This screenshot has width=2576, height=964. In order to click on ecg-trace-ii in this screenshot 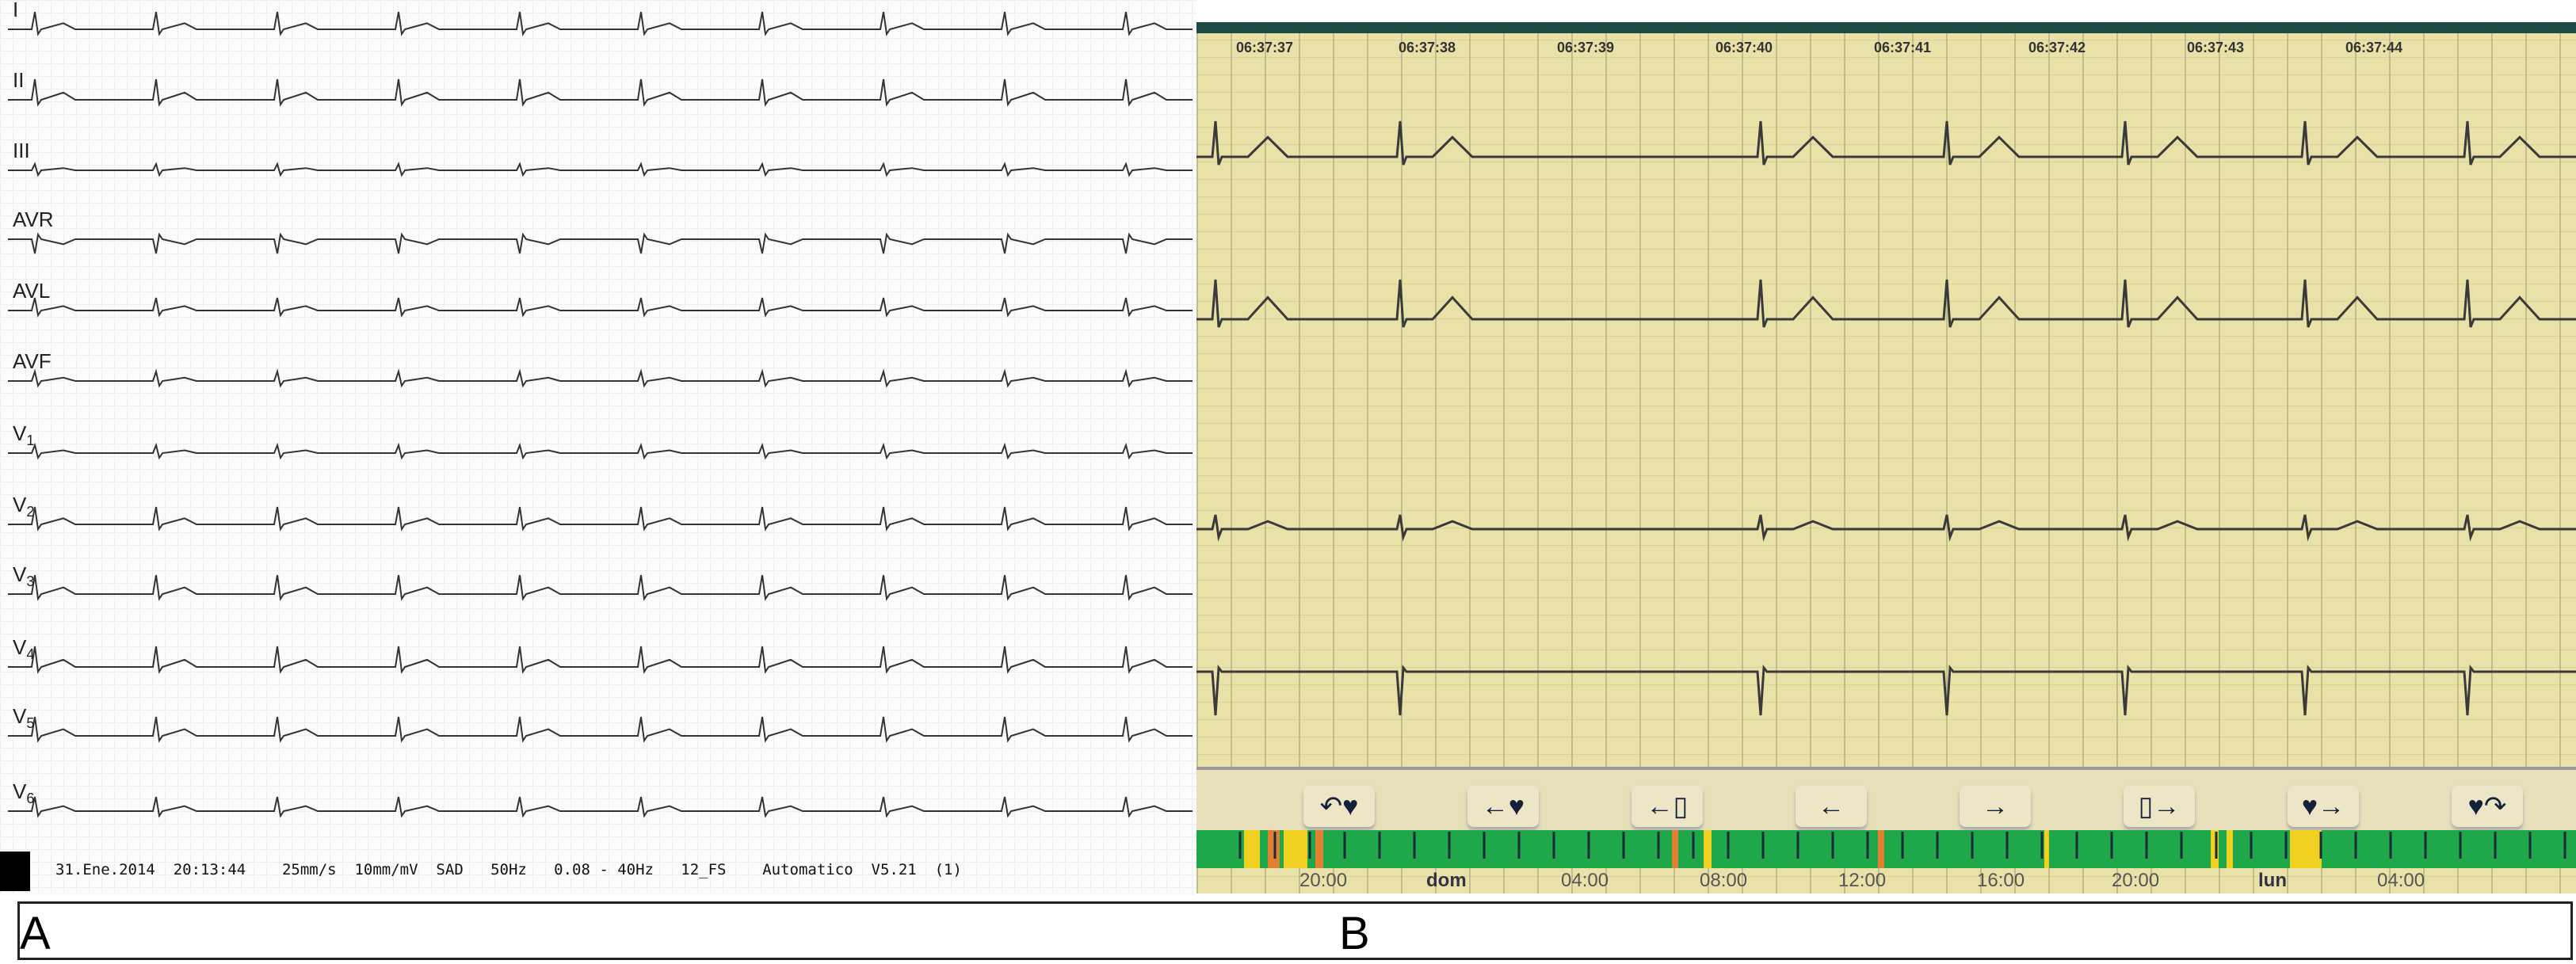, I will do `click(600, 92)`.